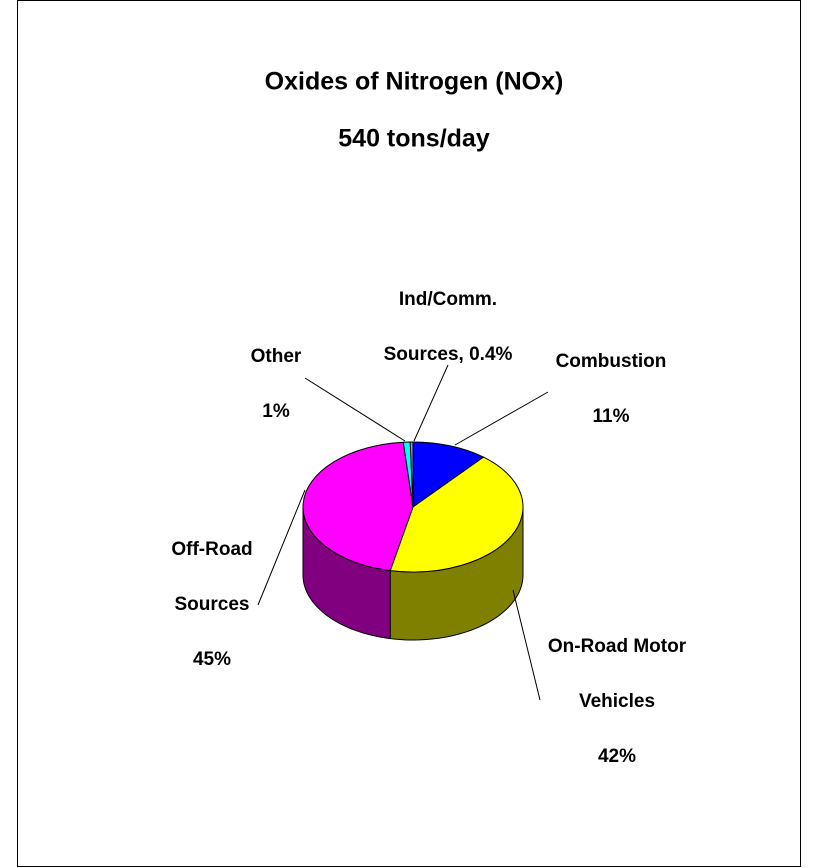  Describe the element at coordinates (617, 646) in the screenshot. I see `data-label: On-Road Motor` at that location.